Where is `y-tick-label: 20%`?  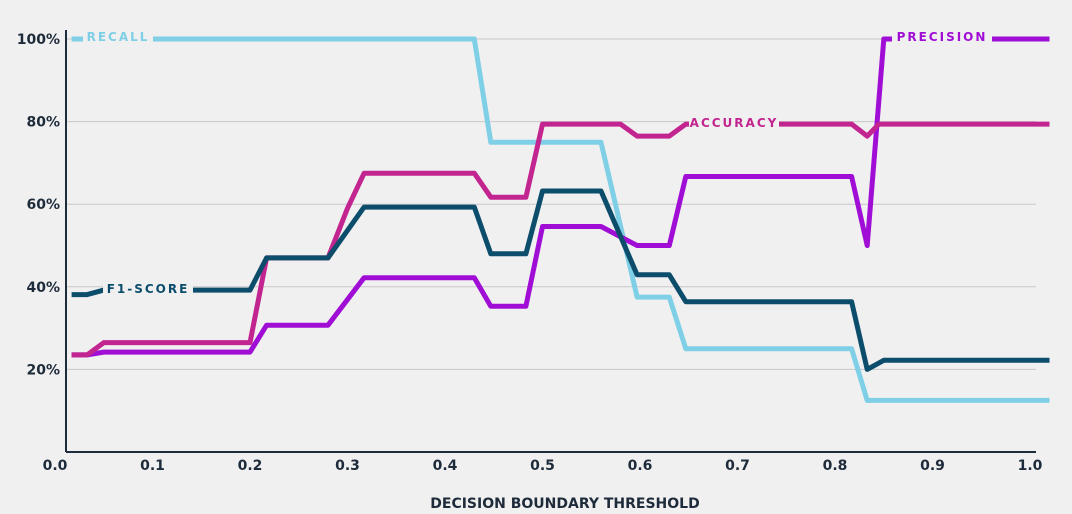 y-tick-label: 20% is located at coordinates (43, 370).